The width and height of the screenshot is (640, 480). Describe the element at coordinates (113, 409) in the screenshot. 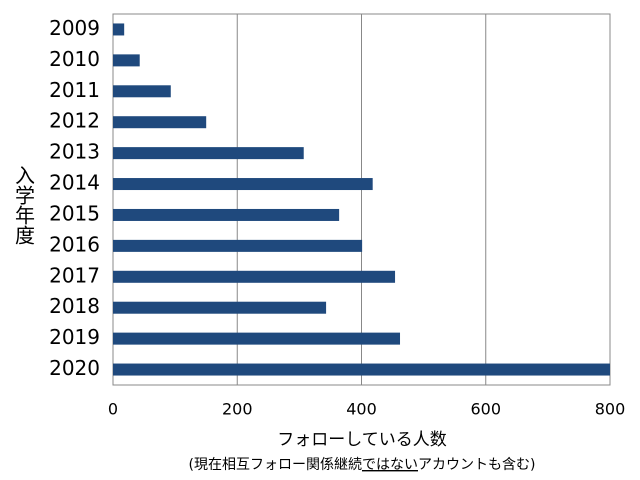

I see `x-tick-label: 0` at that location.